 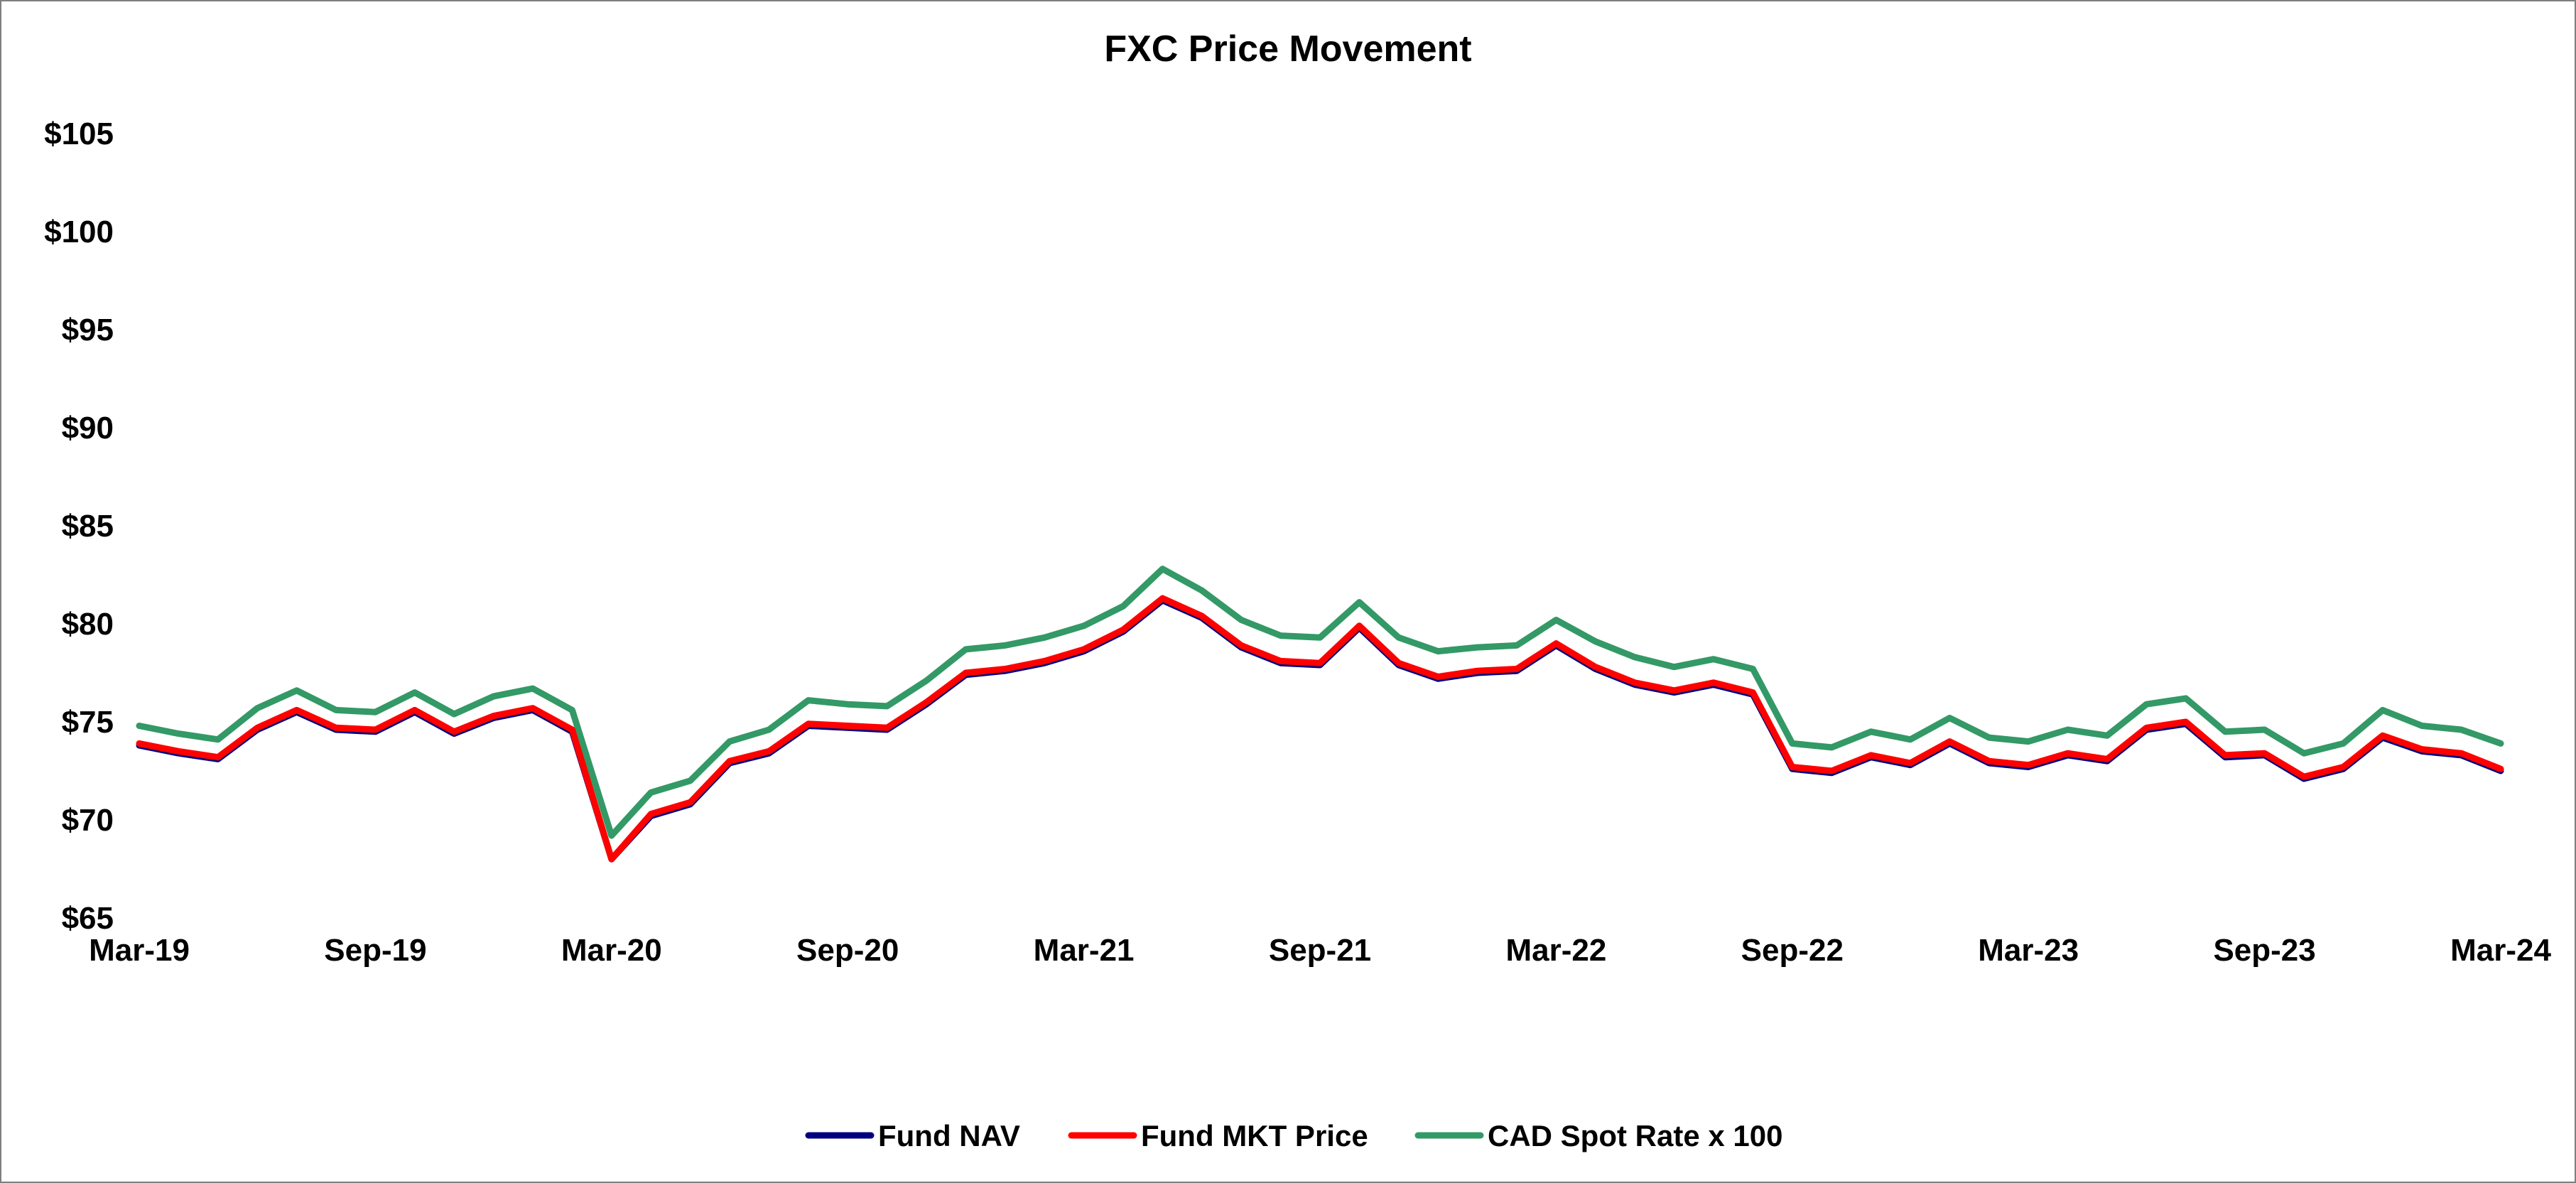 I want to click on y-tick-label: $105, so click(x=79, y=134).